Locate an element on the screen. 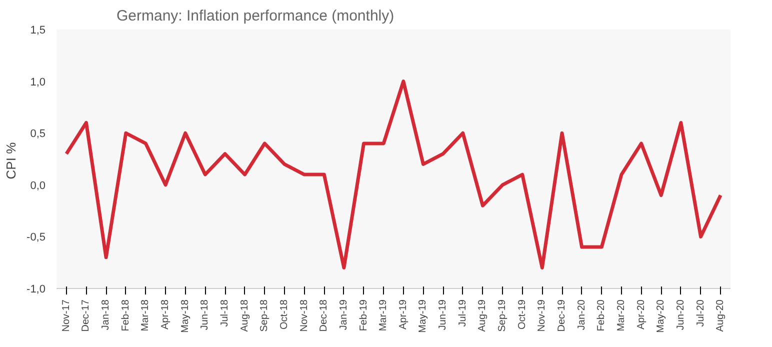 The width and height of the screenshot is (772, 347). x-tick-label: Jun-18 is located at coordinates (205, 314).